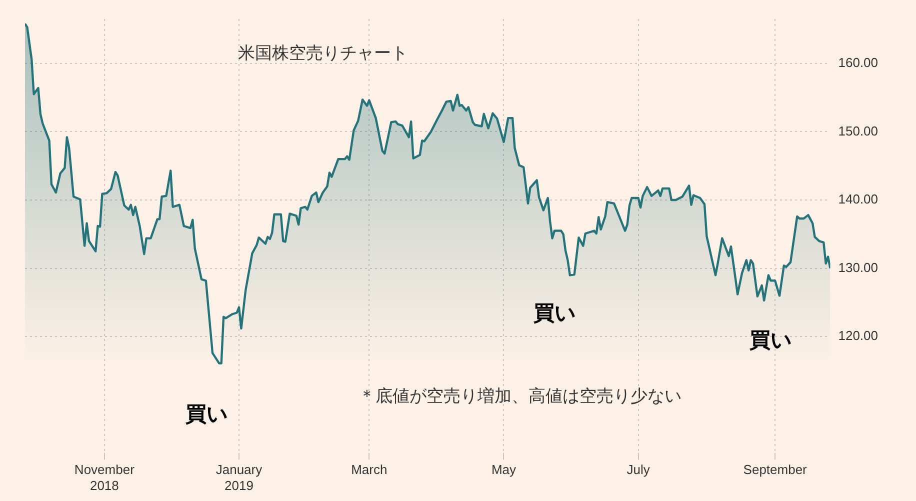 The image size is (916, 501). What do you see at coordinates (323, 53) in the screenshot?
I see `text: 米国株空売りチャート` at bounding box center [323, 53].